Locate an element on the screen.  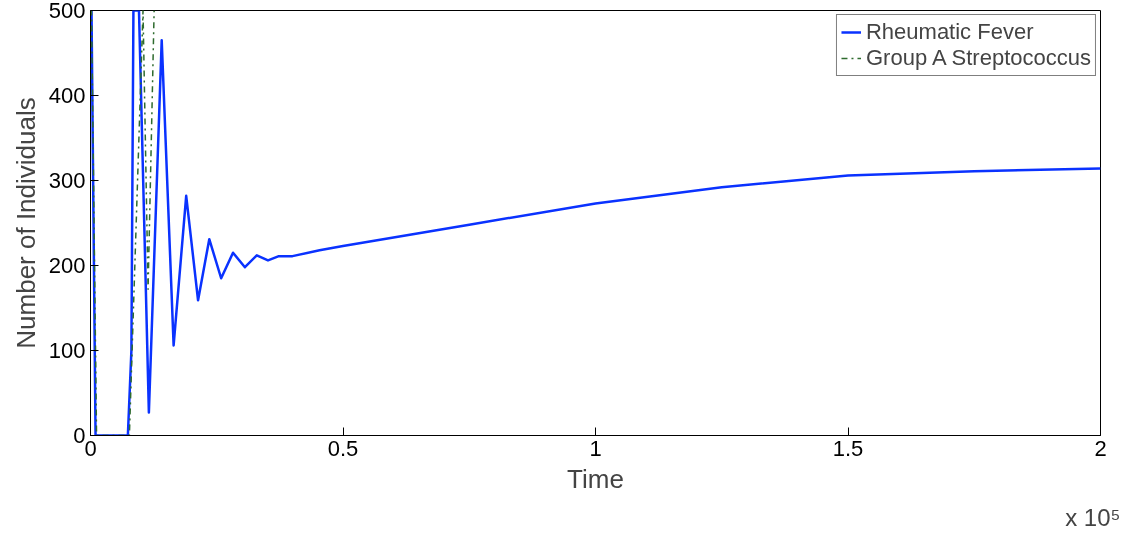
x-tick-label: 1 is located at coordinates (595, 448).